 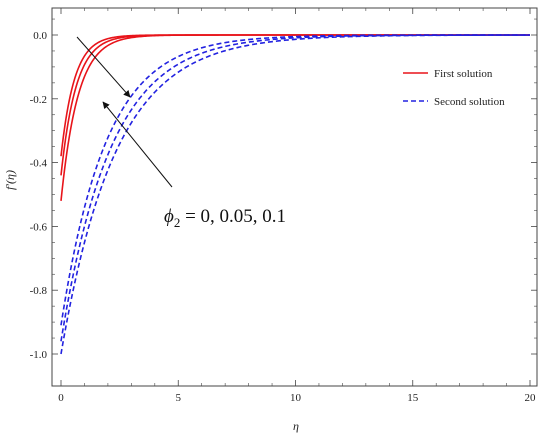 I want to click on y-tick-label: -0.2, so click(x=38, y=100).